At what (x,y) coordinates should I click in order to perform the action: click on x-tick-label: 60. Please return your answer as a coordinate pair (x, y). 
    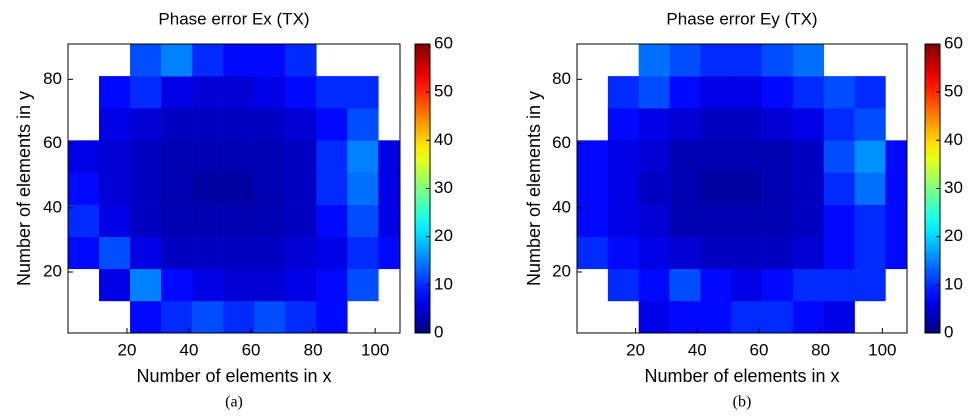
    Looking at the image, I should click on (251, 349).